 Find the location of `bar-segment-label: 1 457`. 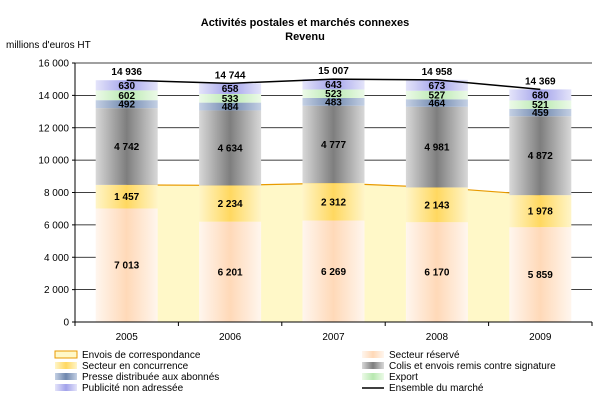

bar-segment-label: 1 457 is located at coordinates (126, 197).